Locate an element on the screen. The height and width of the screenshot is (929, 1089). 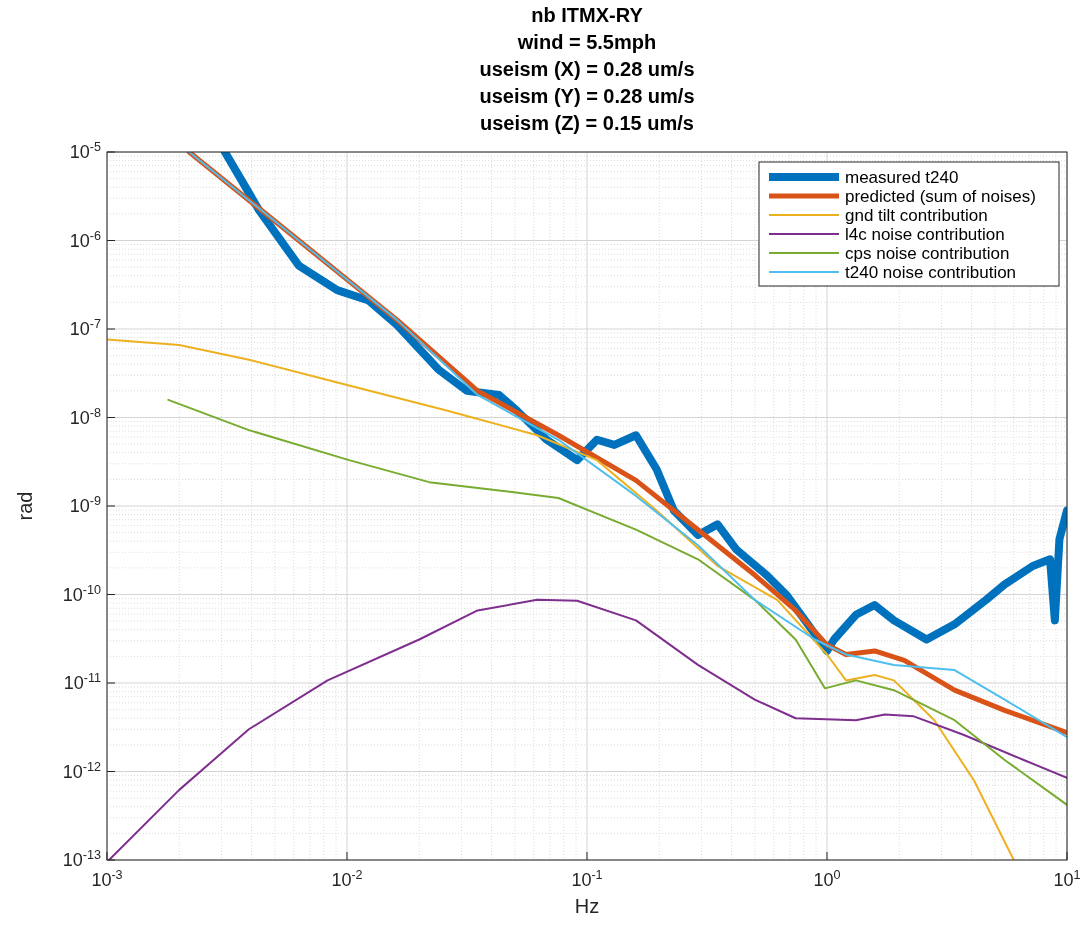
y-tick-label: 10$^{-10}$ is located at coordinates (81, 593).